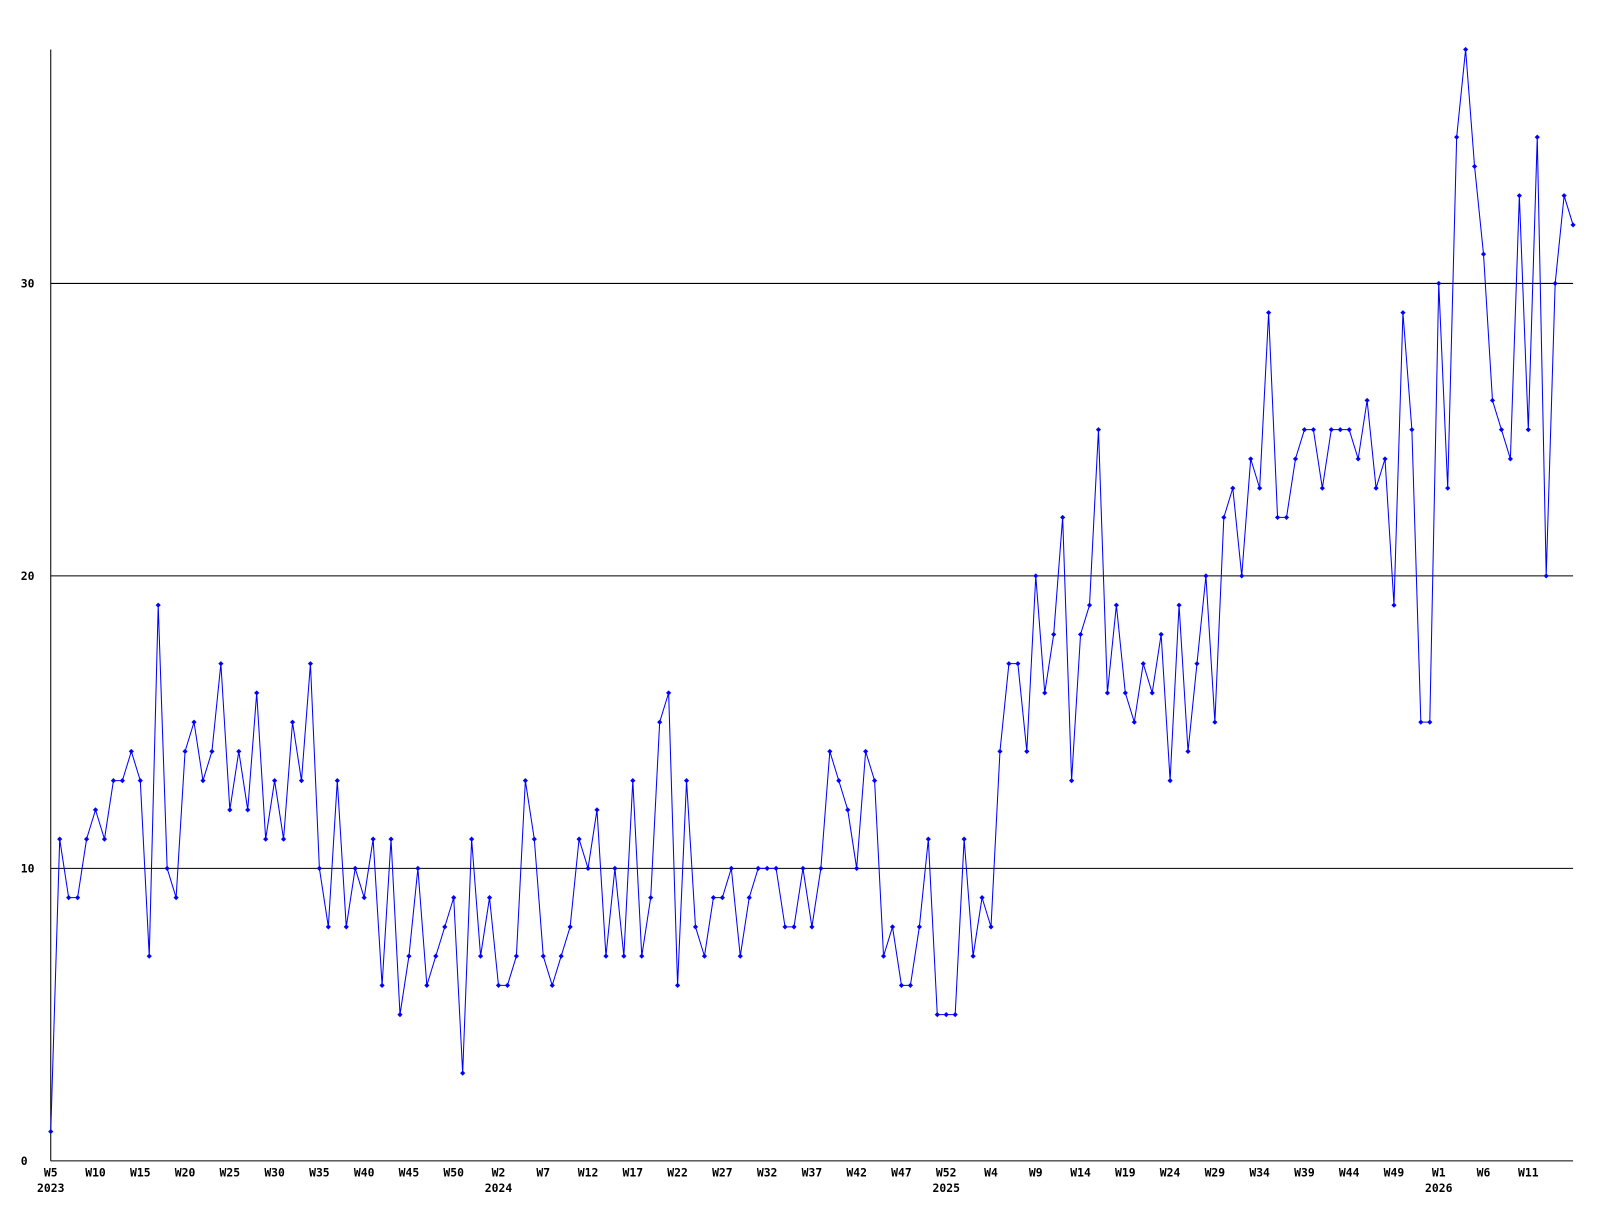  What do you see at coordinates (24, 1161) in the screenshot?
I see `y-tick-label: 0` at bounding box center [24, 1161].